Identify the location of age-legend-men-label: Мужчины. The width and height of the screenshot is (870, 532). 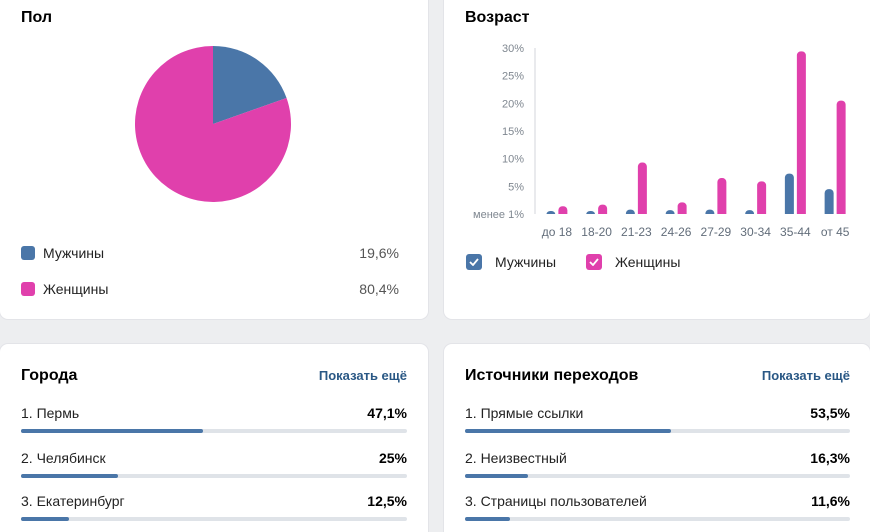
(526, 262).